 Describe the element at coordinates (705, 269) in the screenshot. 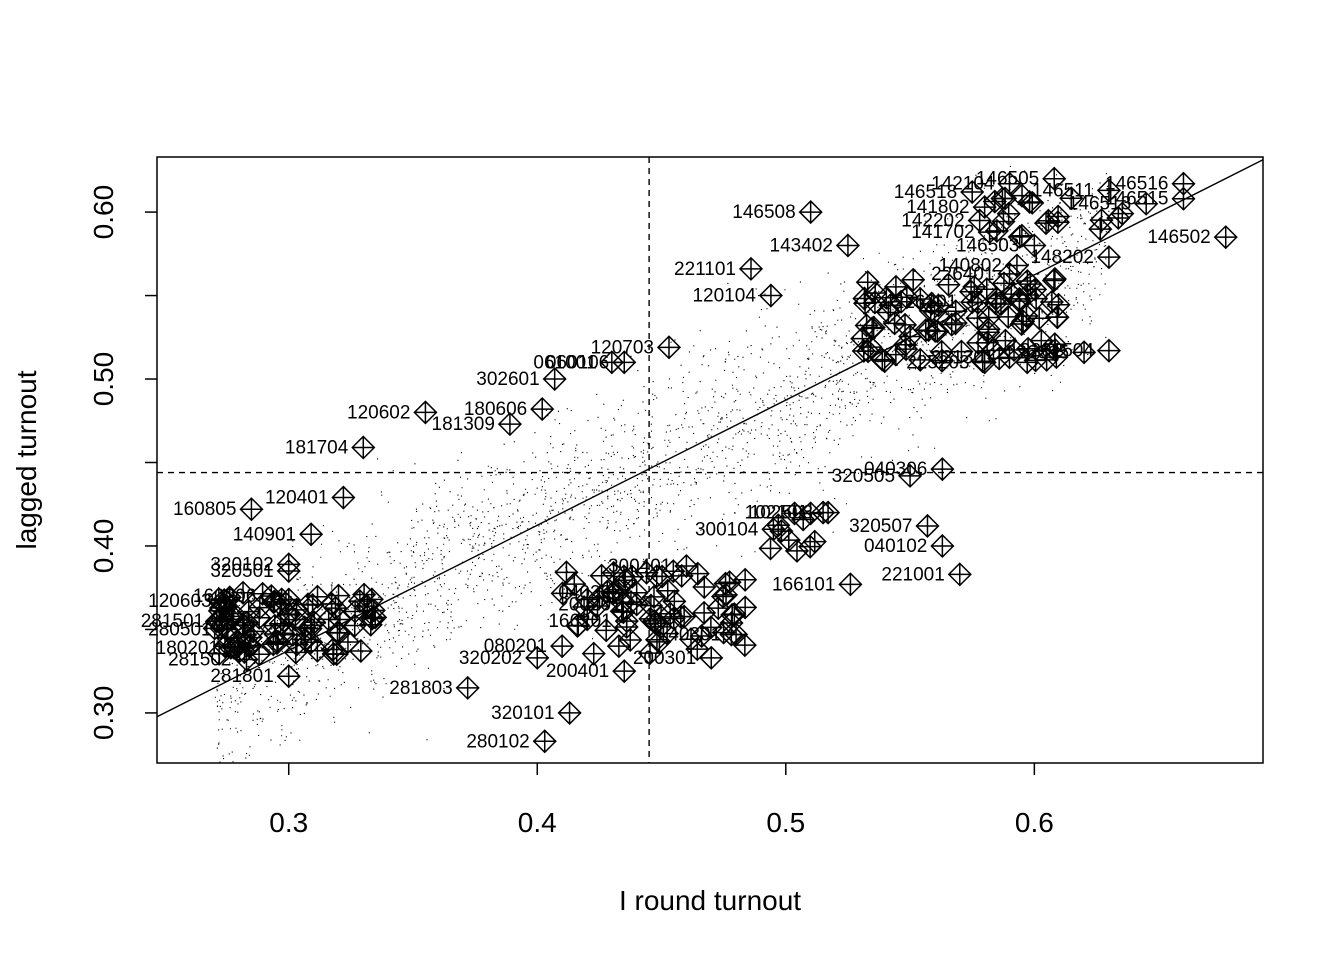

I see `point-label: 221101` at that location.